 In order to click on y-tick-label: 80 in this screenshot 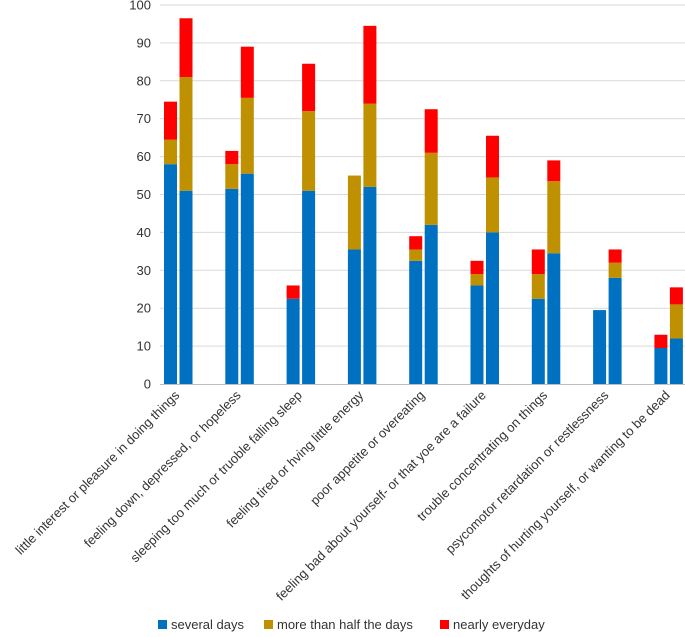, I will do `click(144, 80)`.